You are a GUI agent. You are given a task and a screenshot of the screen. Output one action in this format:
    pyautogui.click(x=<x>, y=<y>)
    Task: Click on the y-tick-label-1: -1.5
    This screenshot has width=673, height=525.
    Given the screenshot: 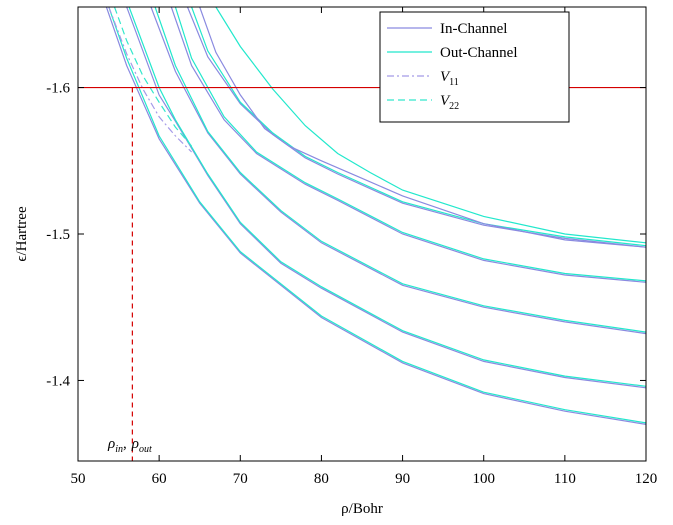 What is the action you would take?
    pyautogui.click(x=58, y=235)
    